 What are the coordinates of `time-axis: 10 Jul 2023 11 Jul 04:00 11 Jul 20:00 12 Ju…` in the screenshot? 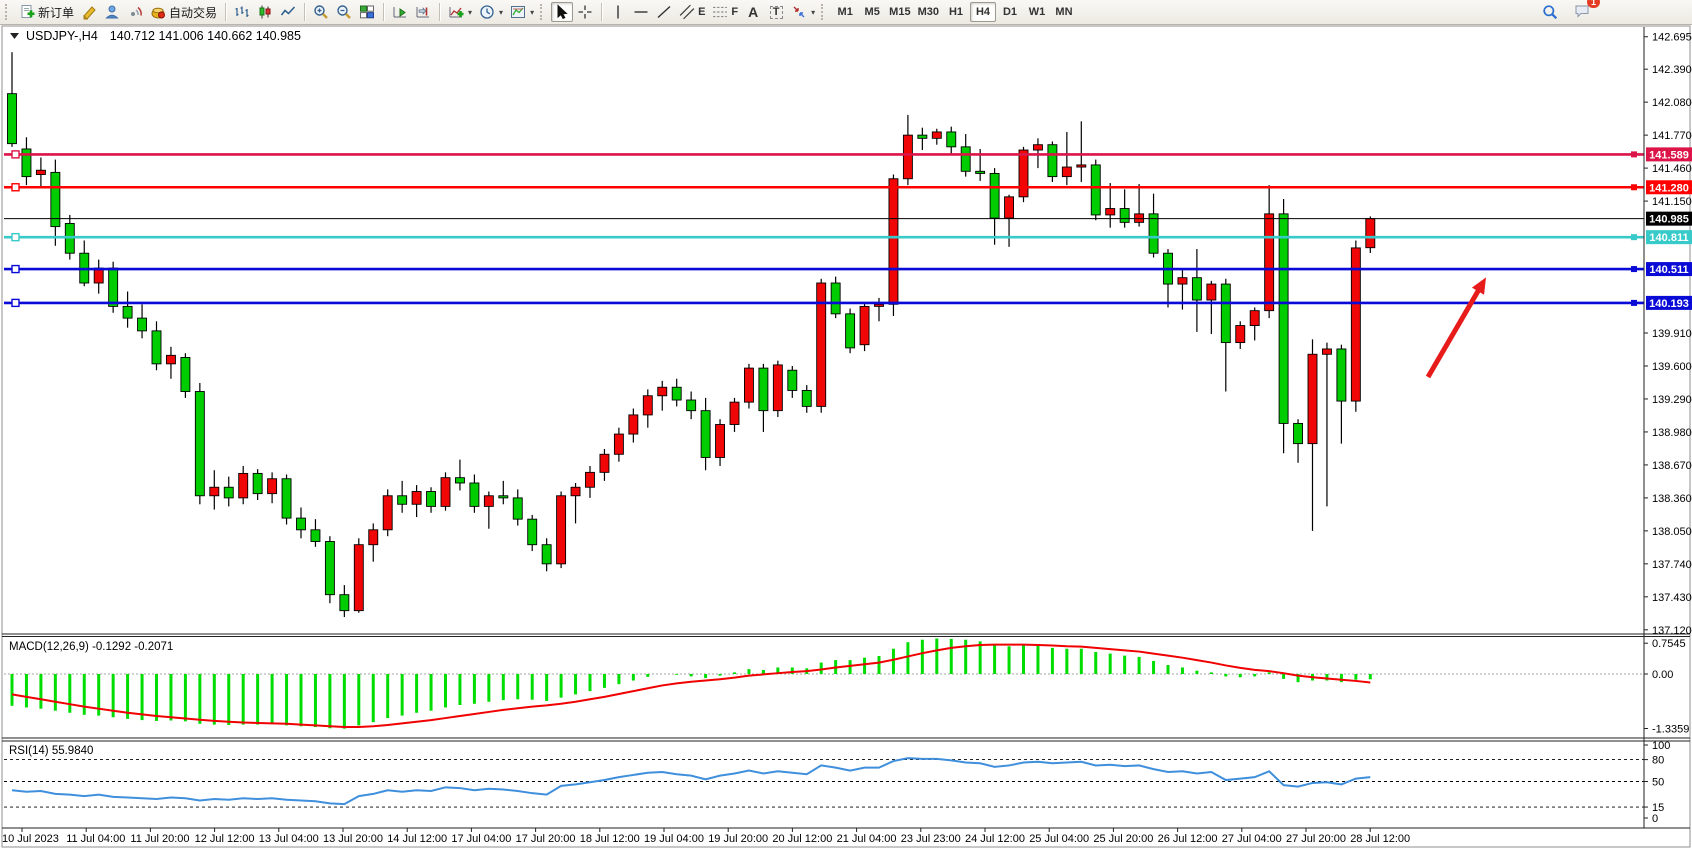 It's located at (706, 836).